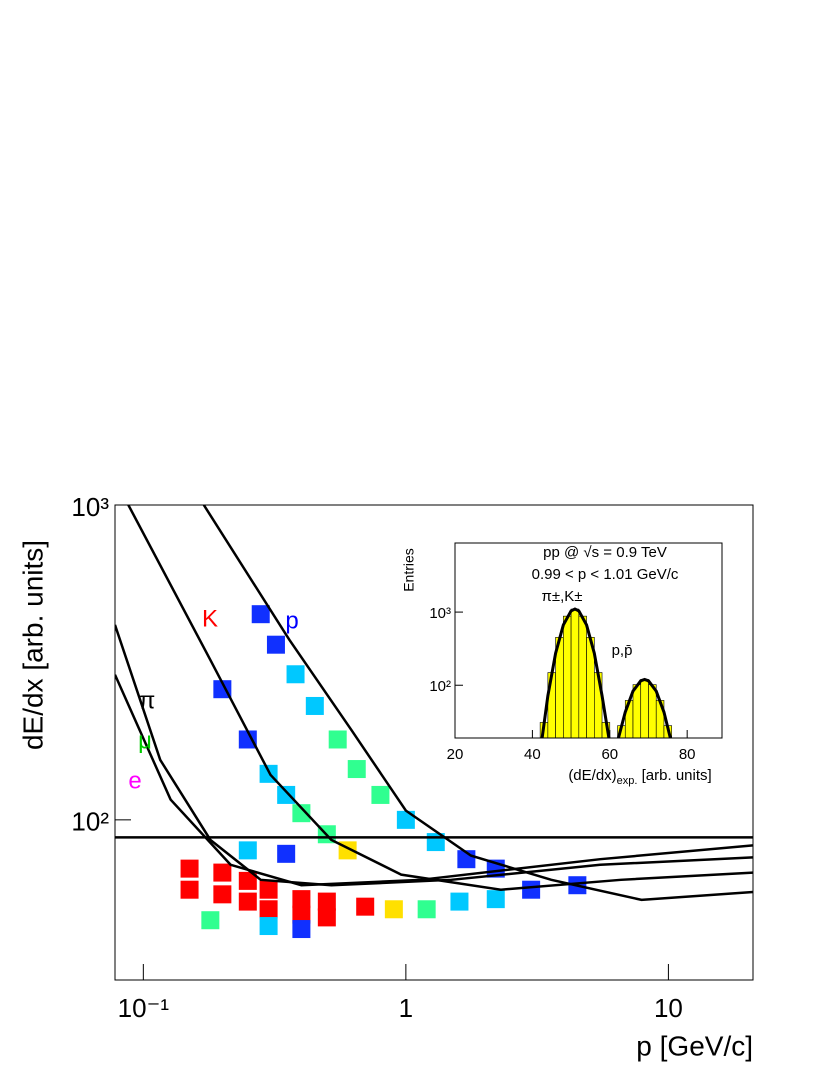 This screenshot has width=830, height=1075. Describe the element at coordinates (32, 645) in the screenshot. I see `y-axis-label: dE/dx [arb. units]` at that location.